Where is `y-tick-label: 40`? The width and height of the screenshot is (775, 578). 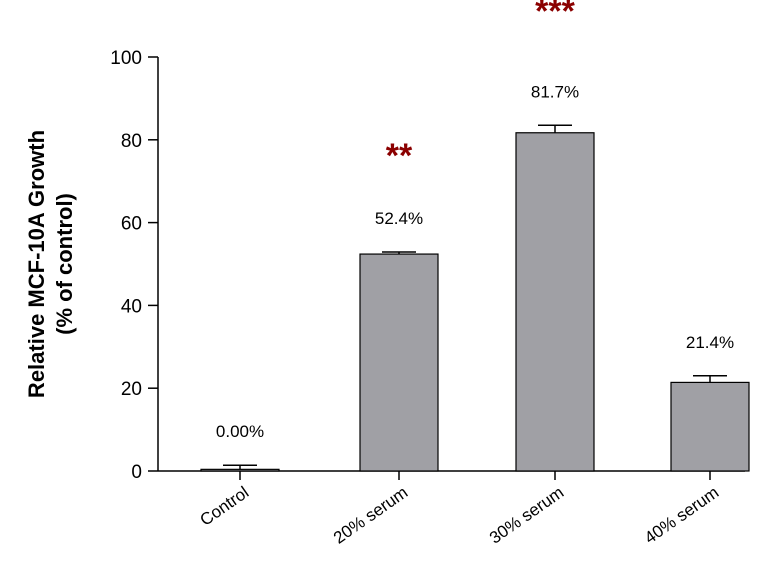
y-tick-label: 40 is located at coordinates (131, 306).